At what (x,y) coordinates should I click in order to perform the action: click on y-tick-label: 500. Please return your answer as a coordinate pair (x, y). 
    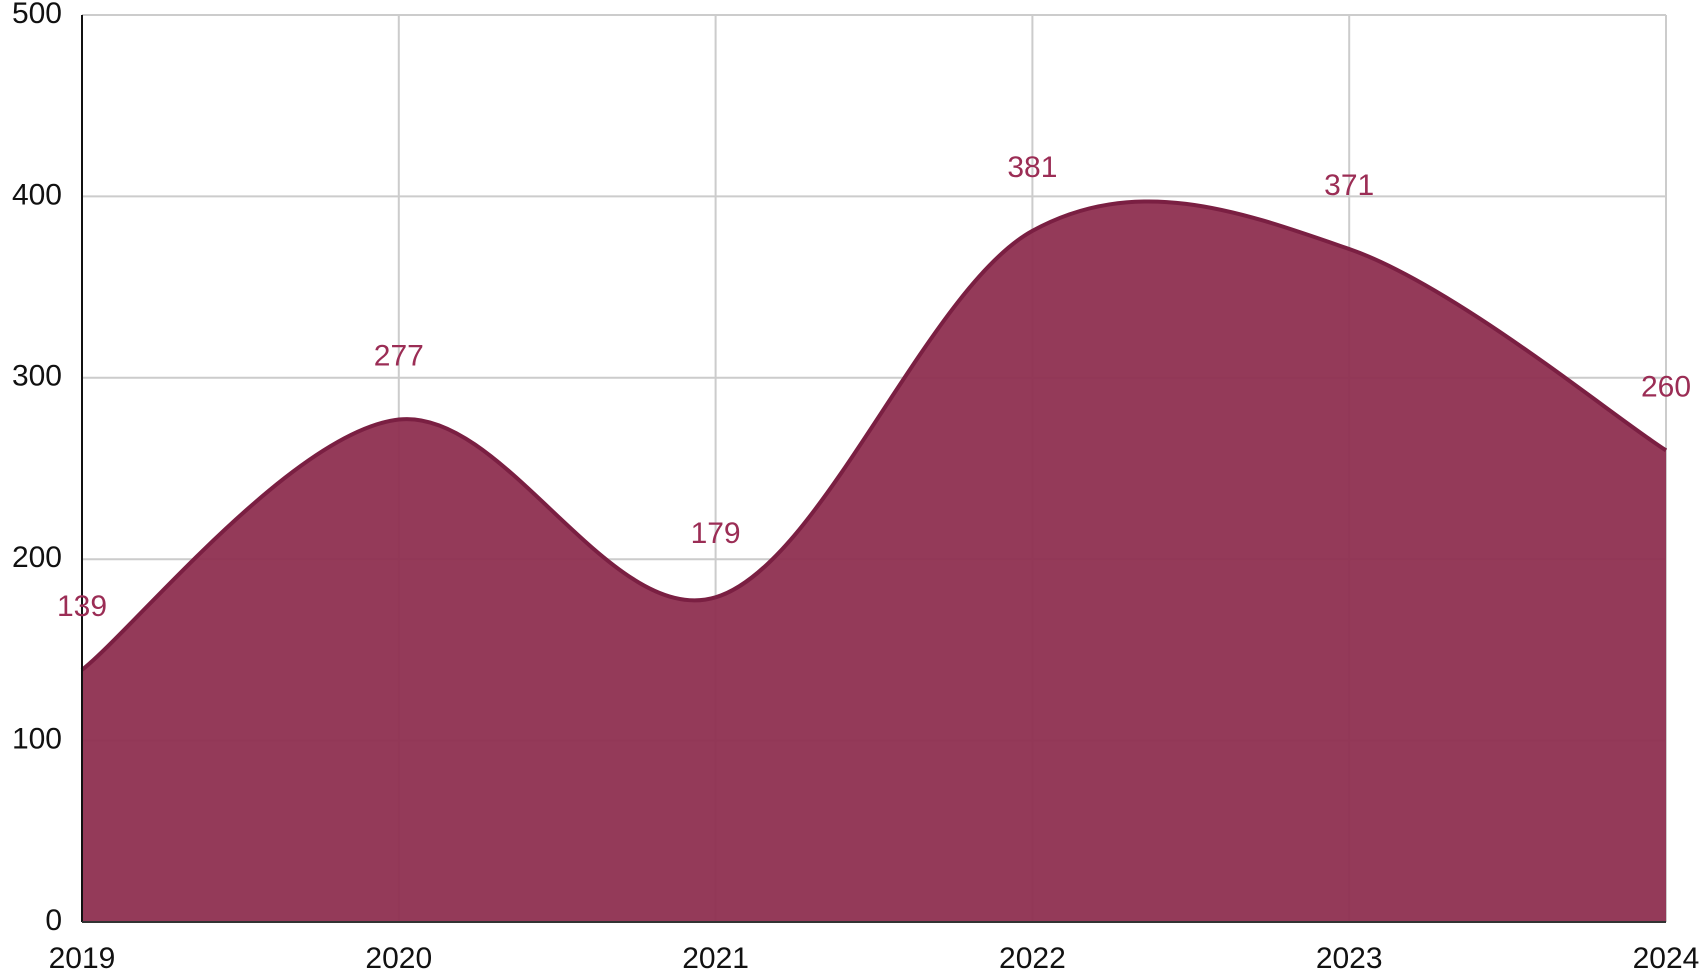
    Looking at the image, I should click on (37, 15).